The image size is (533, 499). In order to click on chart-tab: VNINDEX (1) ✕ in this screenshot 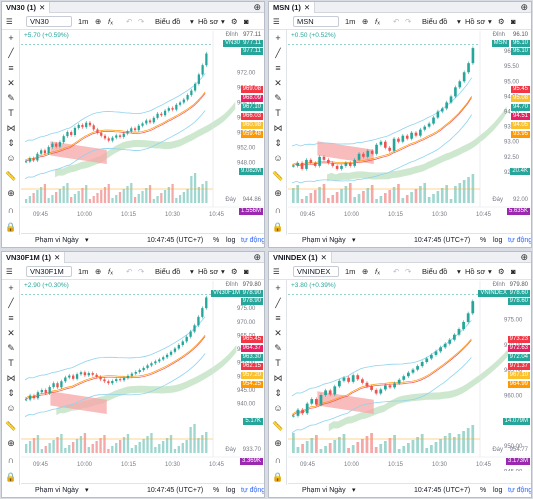, I will do `click(300, 257)`.